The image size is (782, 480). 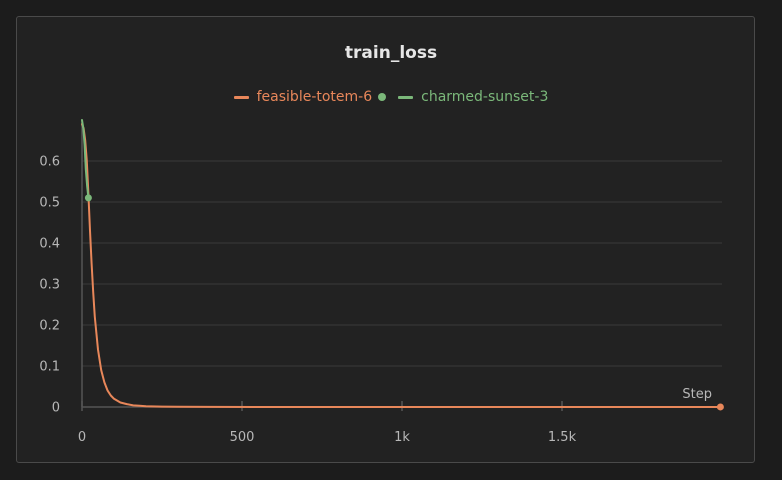 I want to click on legend-item-feasible-totem-6: feasible-totem-6, so click(x=310, y=97).